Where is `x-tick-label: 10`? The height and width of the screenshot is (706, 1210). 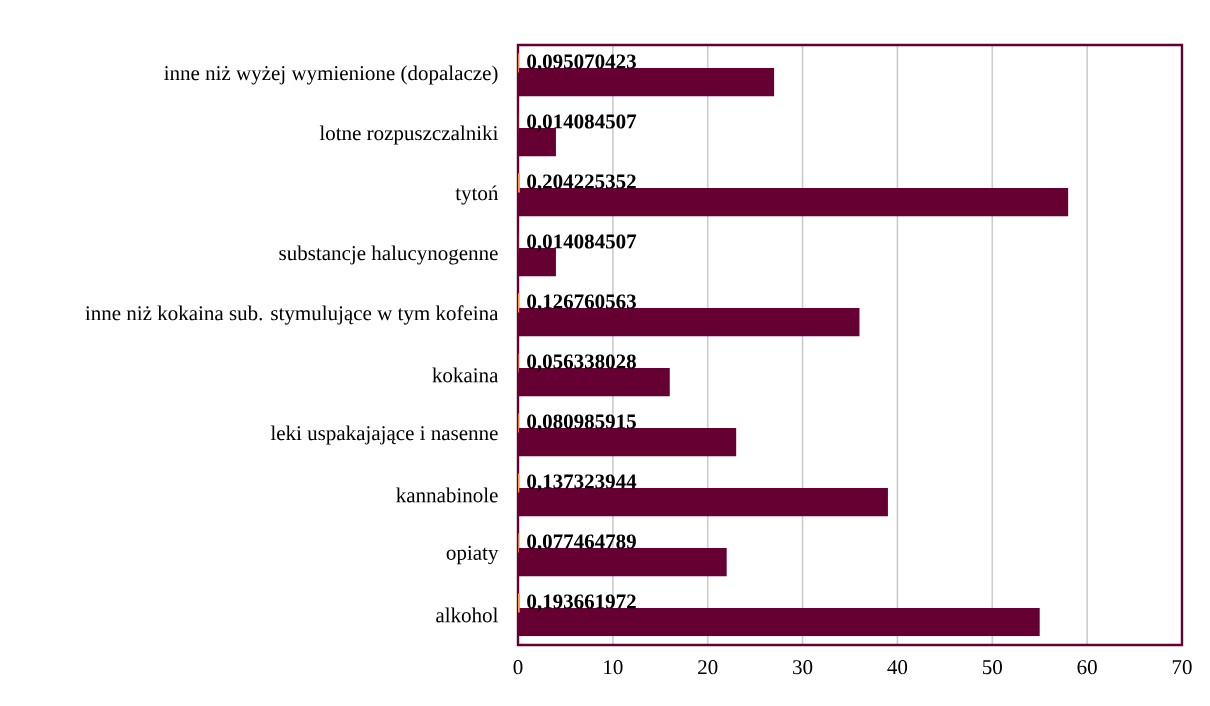 x-tick-label: 10 is located at coordinates (613, 667).